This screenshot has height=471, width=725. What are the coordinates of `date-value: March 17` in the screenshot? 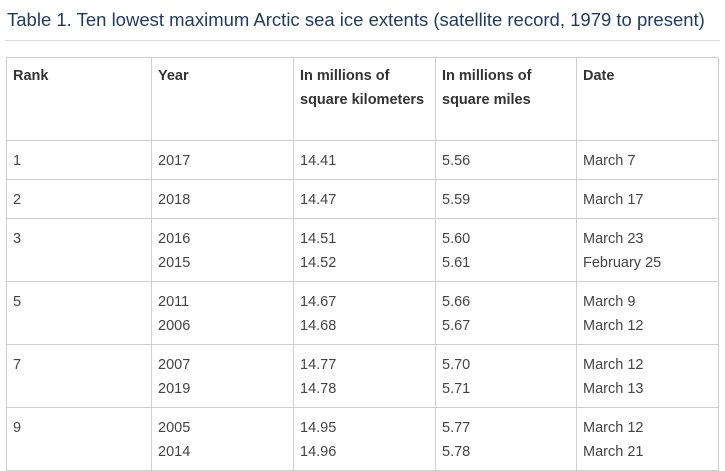 It's located at (613, 200).